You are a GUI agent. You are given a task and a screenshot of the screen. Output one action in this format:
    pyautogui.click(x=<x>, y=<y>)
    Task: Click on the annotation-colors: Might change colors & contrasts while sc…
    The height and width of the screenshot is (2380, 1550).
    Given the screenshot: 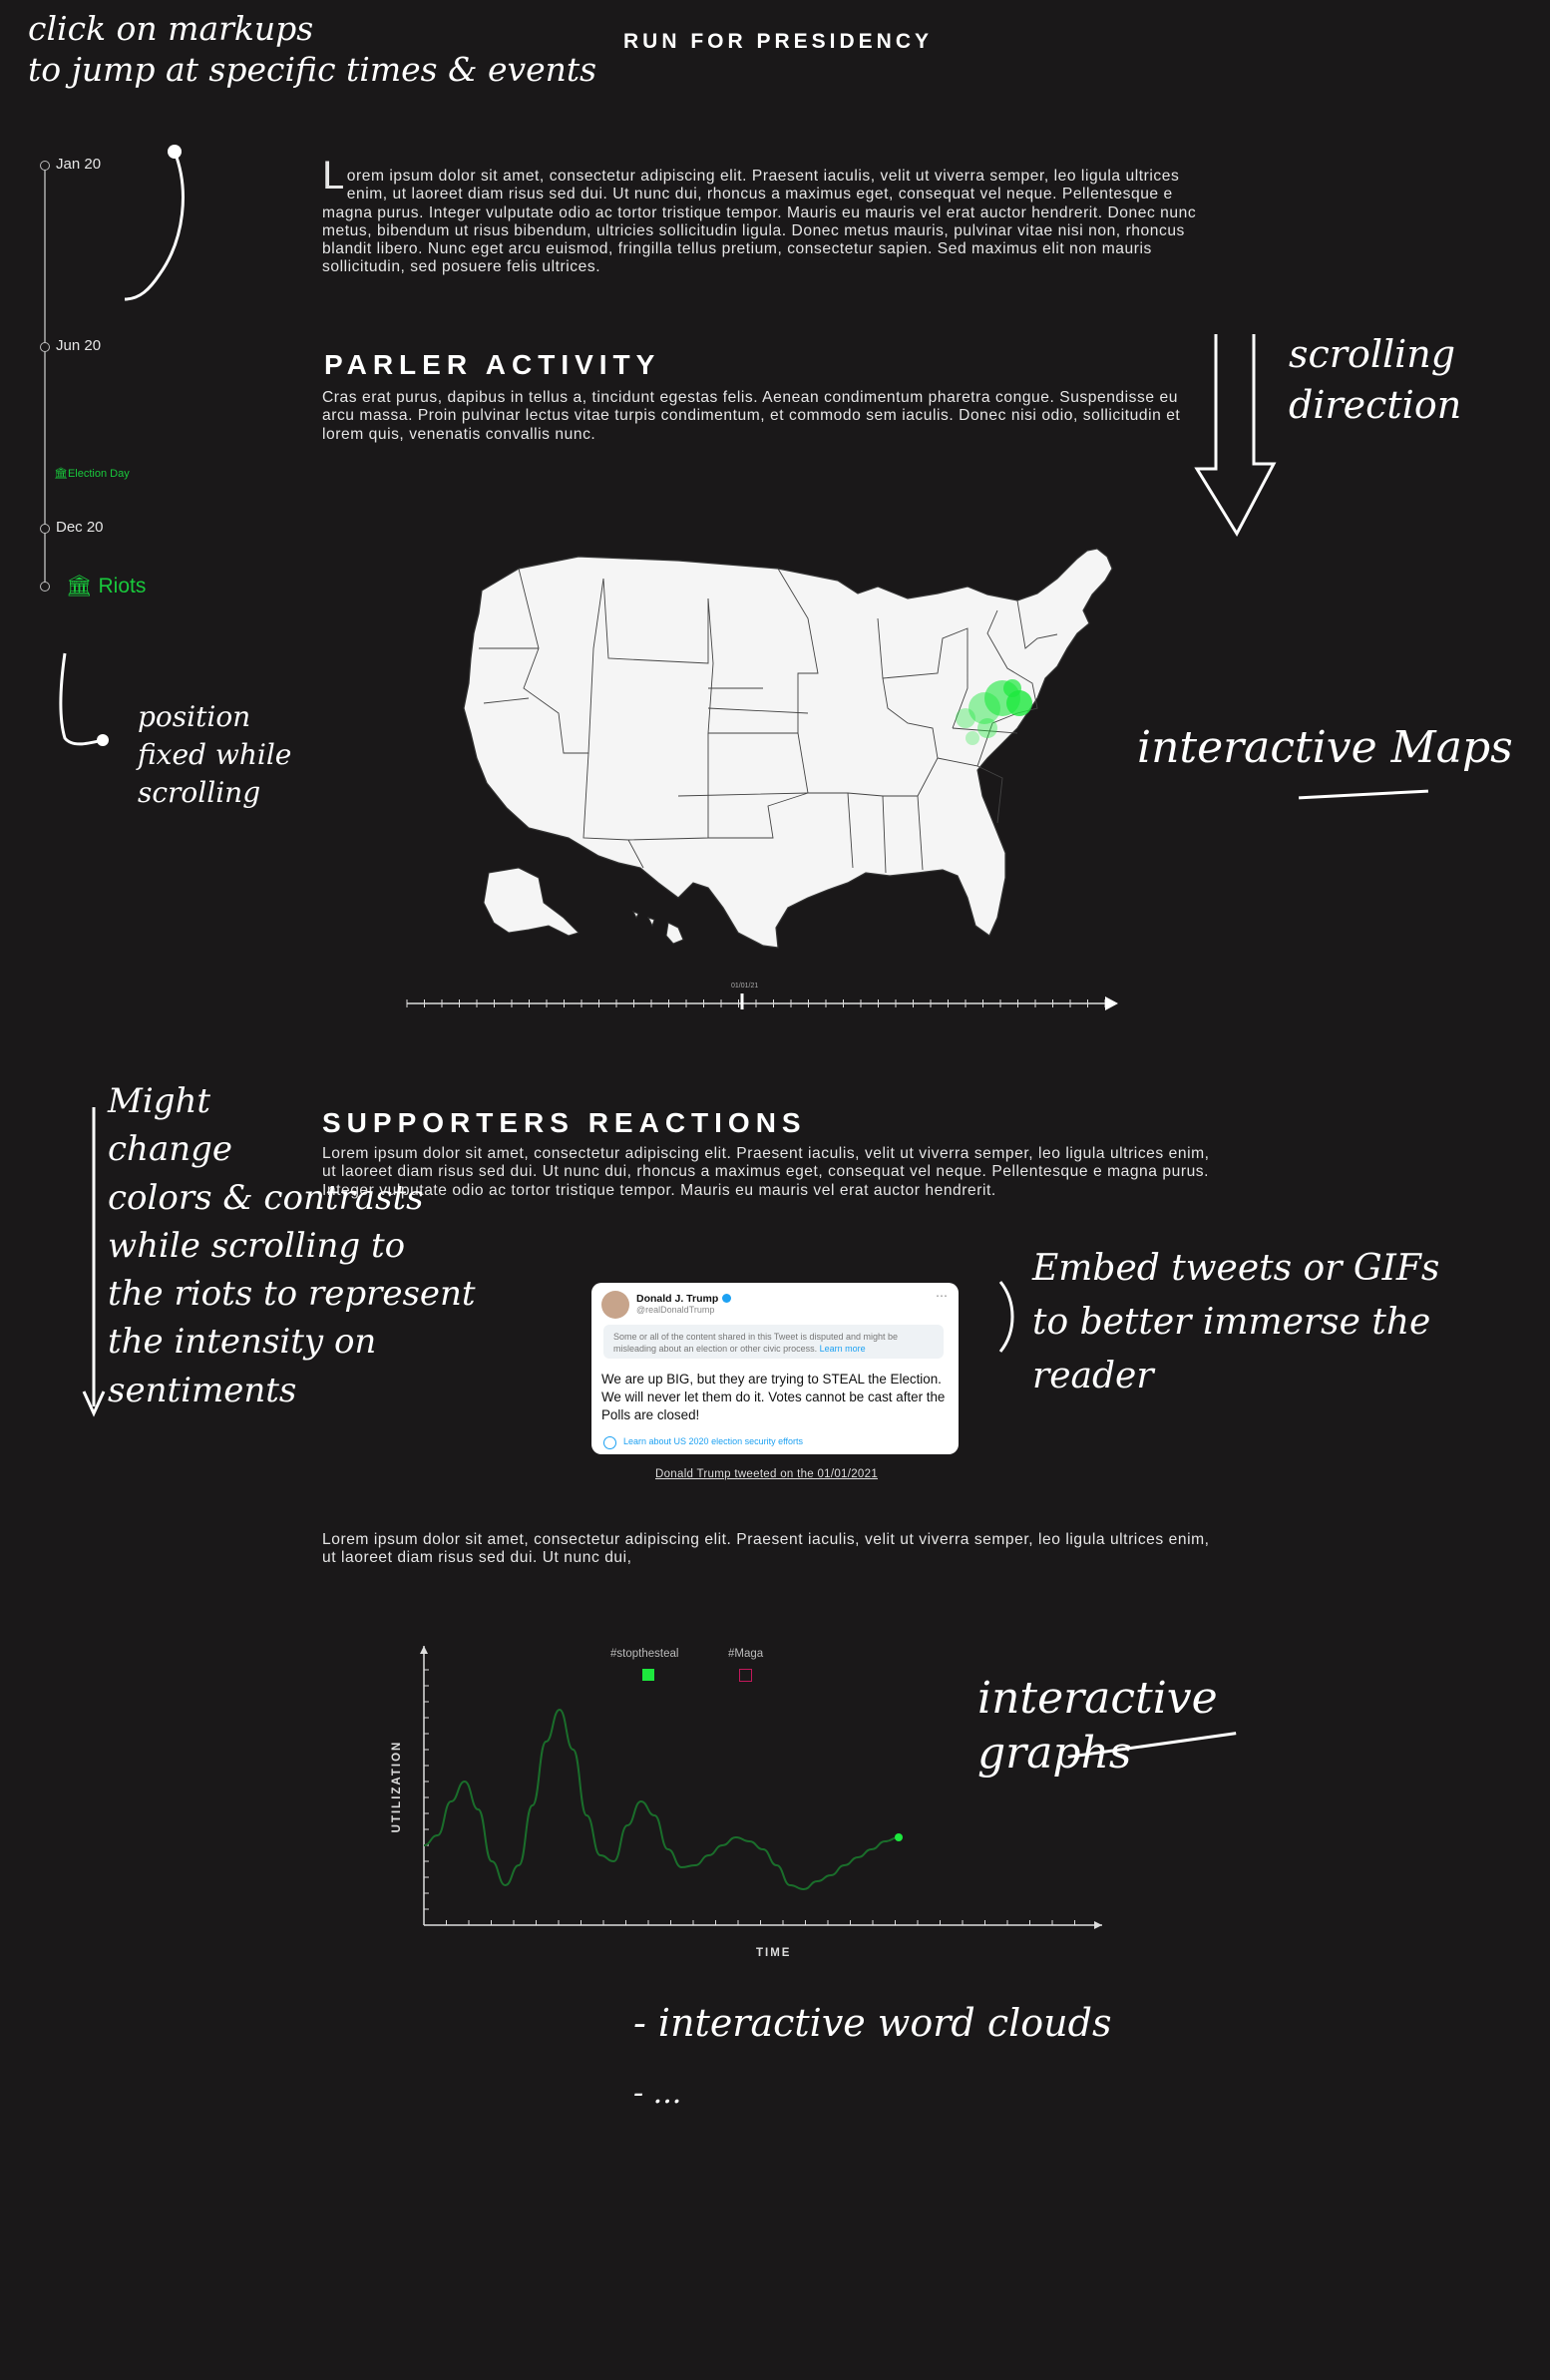 What is the action you would take?
    pyautogui.click(x=292, y=1245)
    